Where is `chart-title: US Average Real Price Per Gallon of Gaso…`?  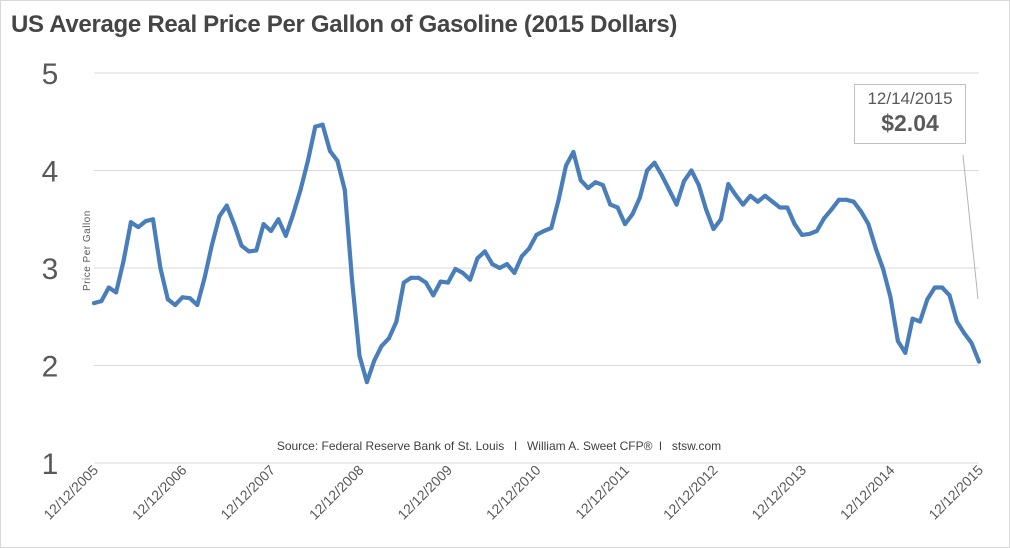
chart-title: US Average Real Price Per Gallon of Gaso… is located at coordinates (344, 24).